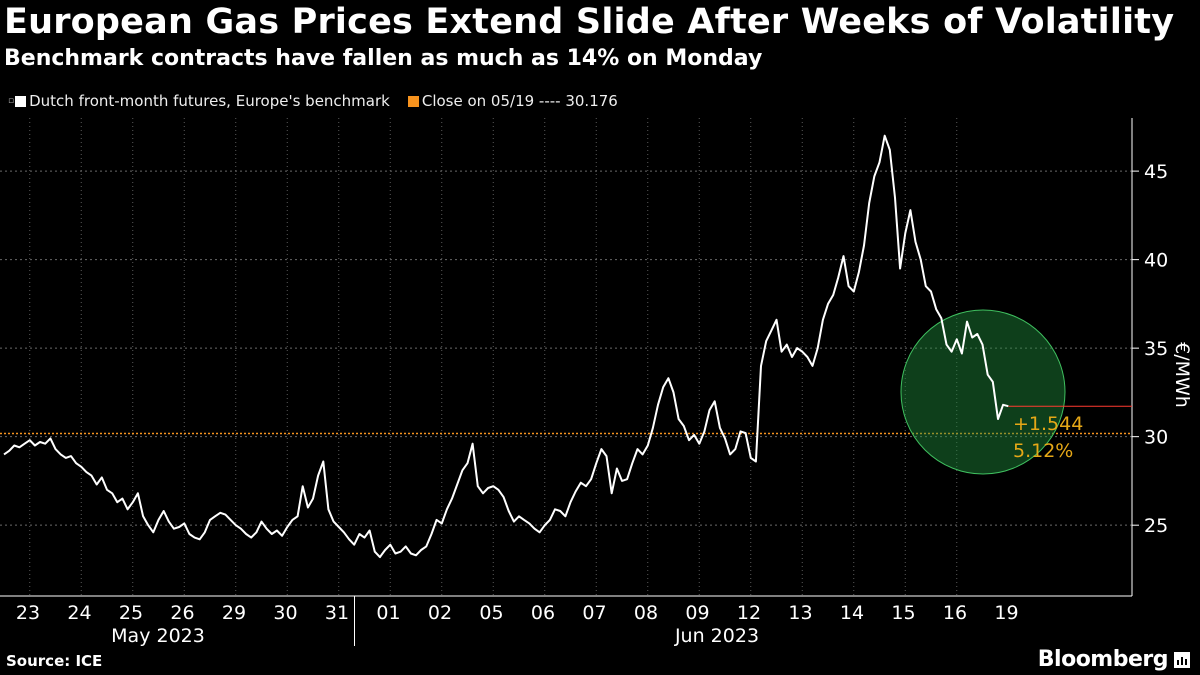 This screenshot has width=1200, height=675. What do you see at coordinates (1156, 349) in the screenshot?
I see `y-tick-label: 35` at bounding box center [1156, 349].